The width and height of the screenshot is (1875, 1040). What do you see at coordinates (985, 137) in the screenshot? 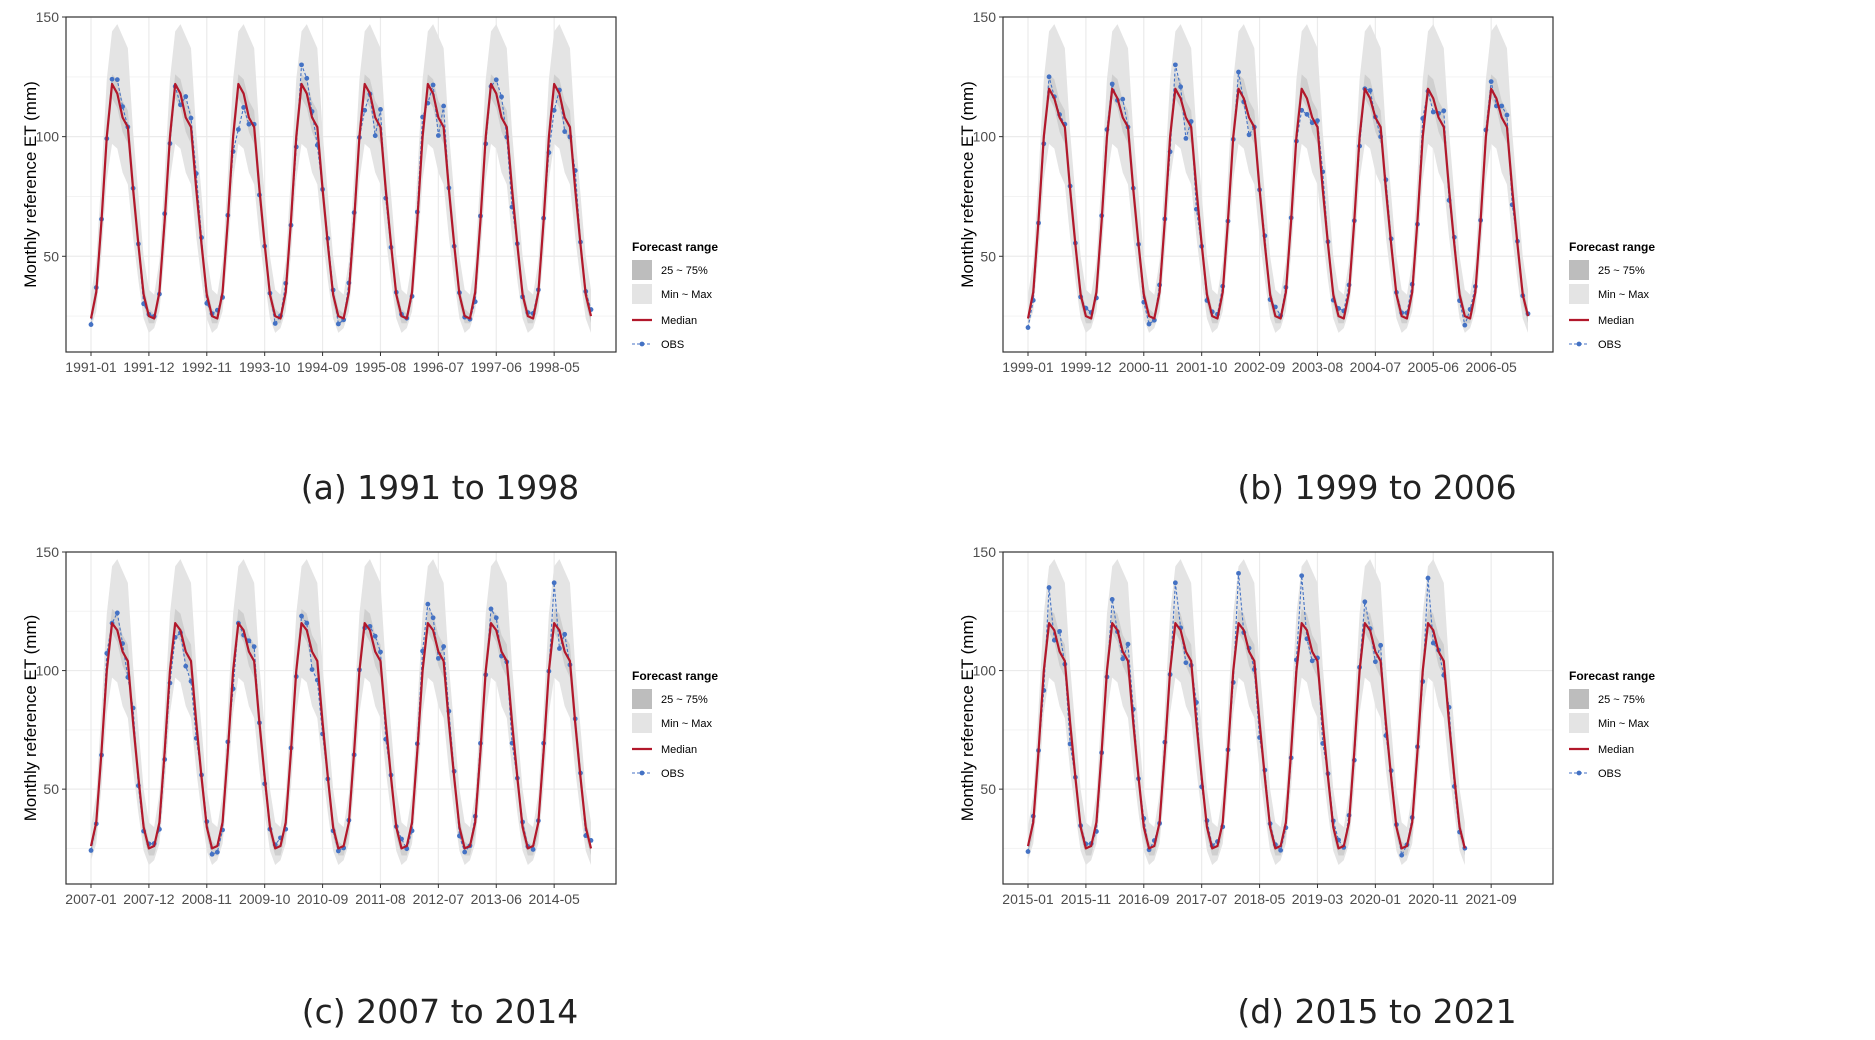
I see `y-tick-label: 100` at bounding box center [985, 137].